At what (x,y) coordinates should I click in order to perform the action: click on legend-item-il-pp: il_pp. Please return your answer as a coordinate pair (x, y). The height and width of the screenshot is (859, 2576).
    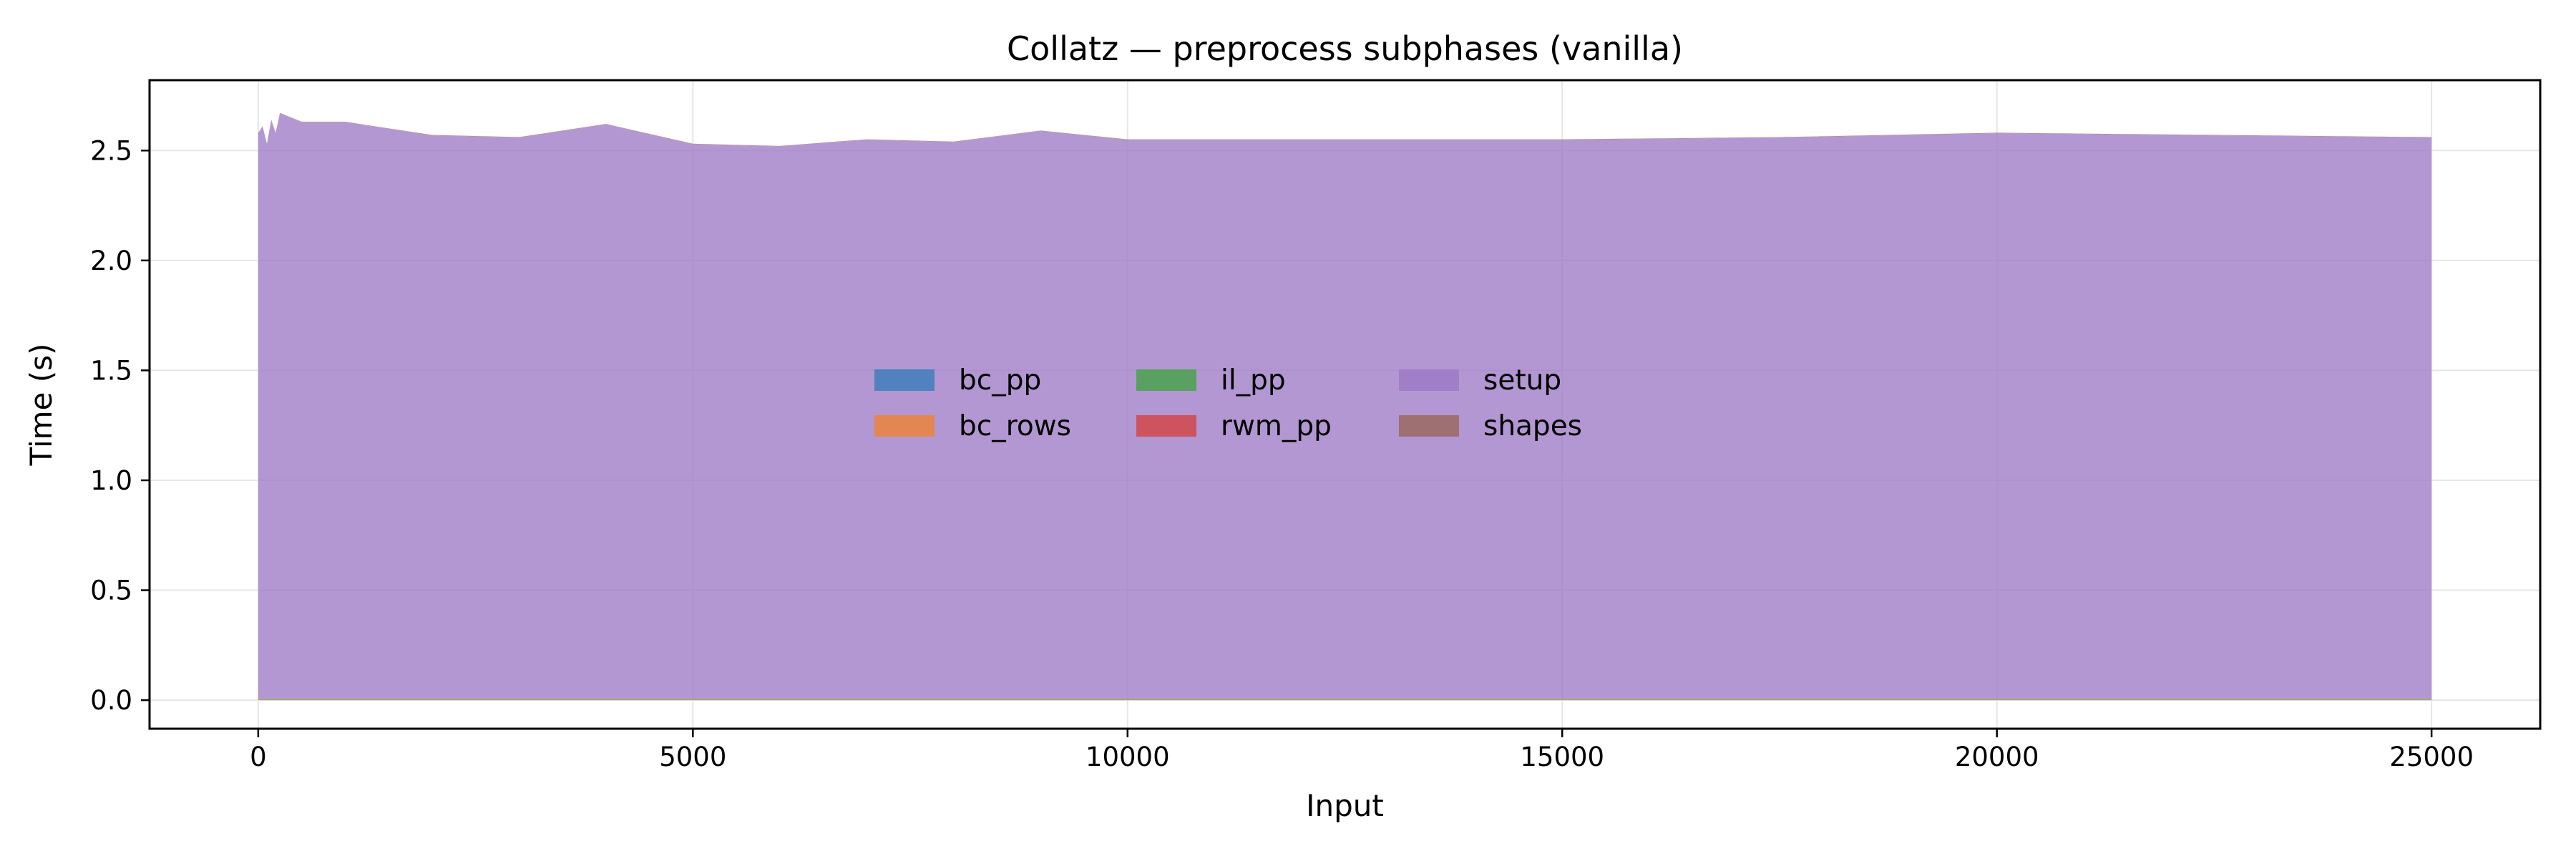
    Looking at the image, I should click on (1211, 381).